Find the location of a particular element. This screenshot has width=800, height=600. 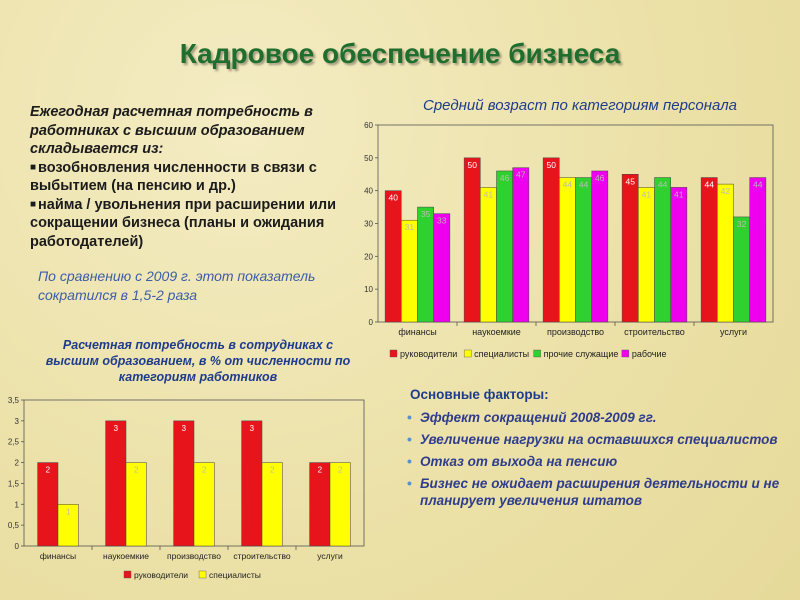

y-tick-label: 60 is located at coordinates (368, 125).